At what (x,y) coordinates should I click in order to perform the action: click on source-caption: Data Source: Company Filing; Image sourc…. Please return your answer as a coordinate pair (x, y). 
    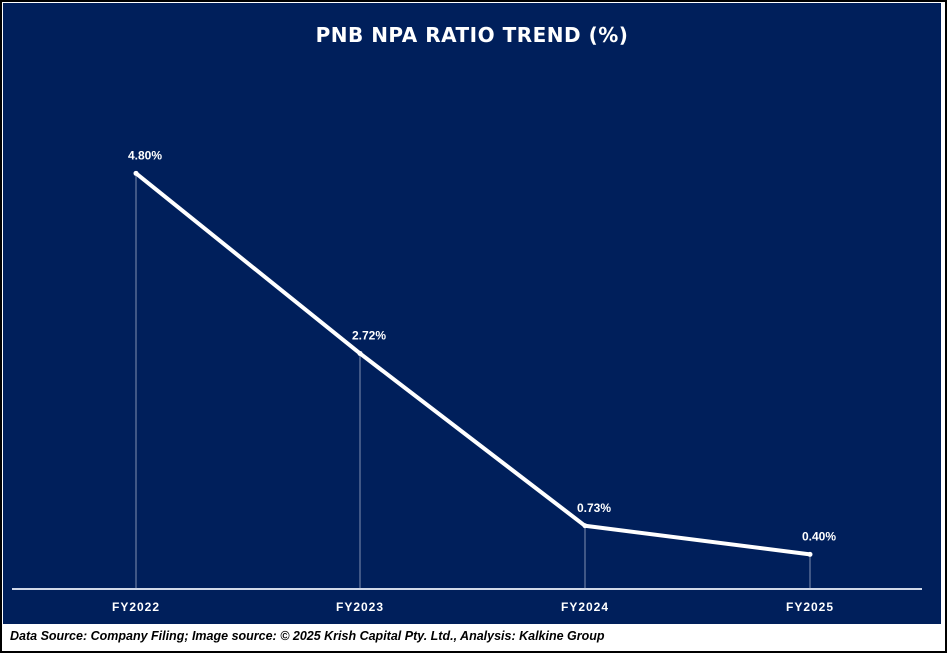
    Looking at the image, I should click on (307, 636).